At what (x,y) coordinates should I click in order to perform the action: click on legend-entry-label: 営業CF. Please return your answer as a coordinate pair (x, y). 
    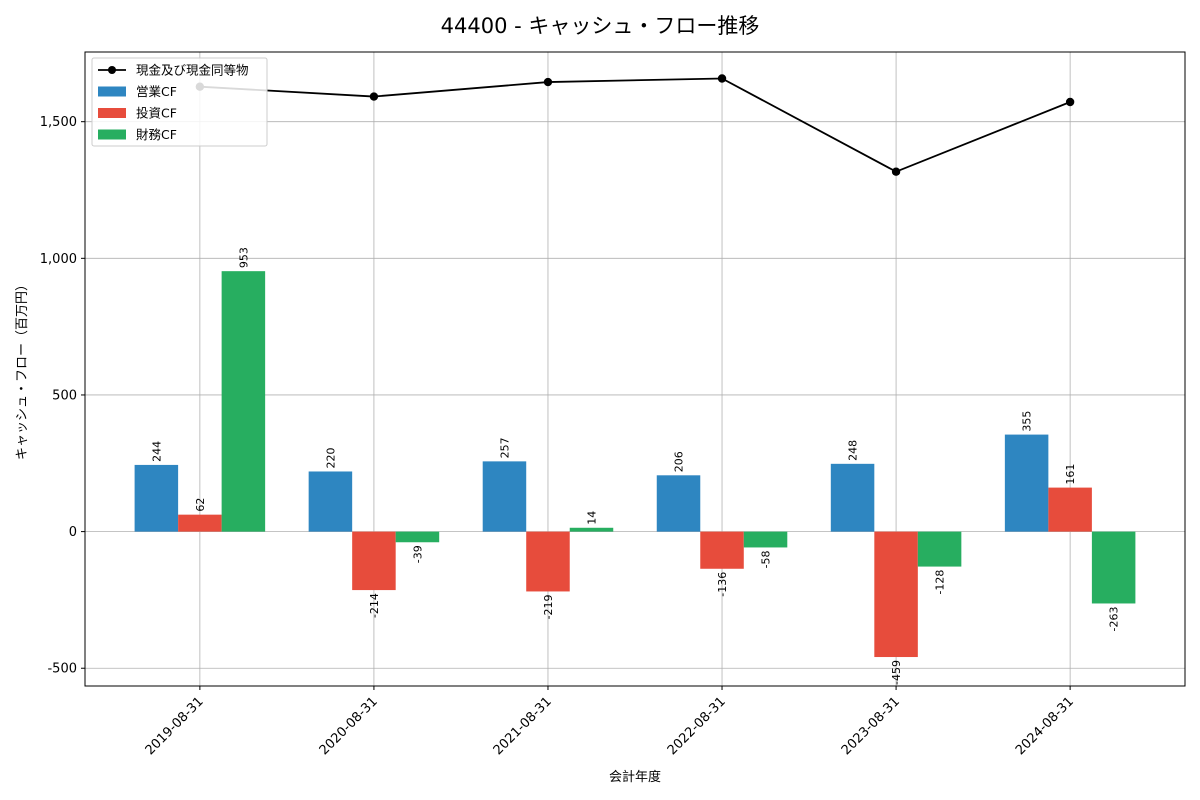
    Looking at the image, I should click on (156, 91).